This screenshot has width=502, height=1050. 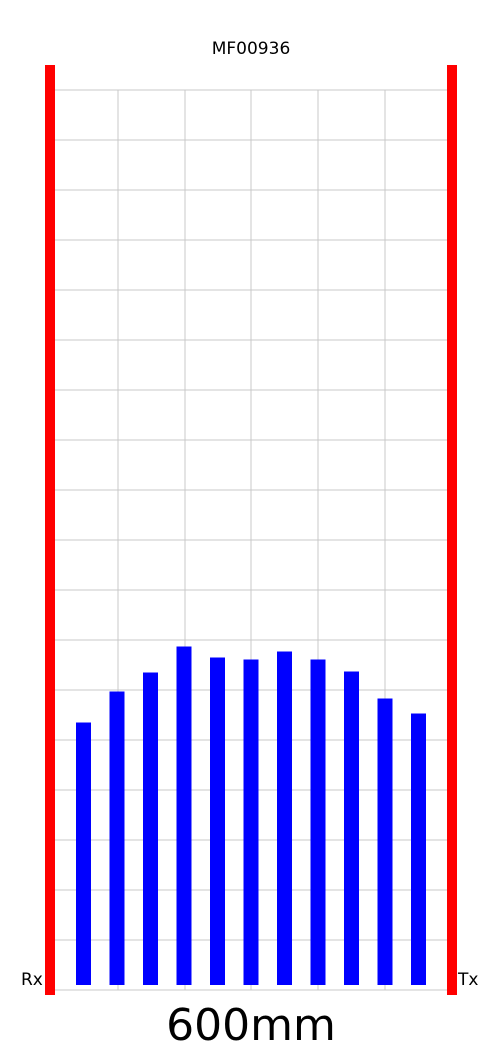 I want to click on receiver-bar, so click(x=50, y=530).